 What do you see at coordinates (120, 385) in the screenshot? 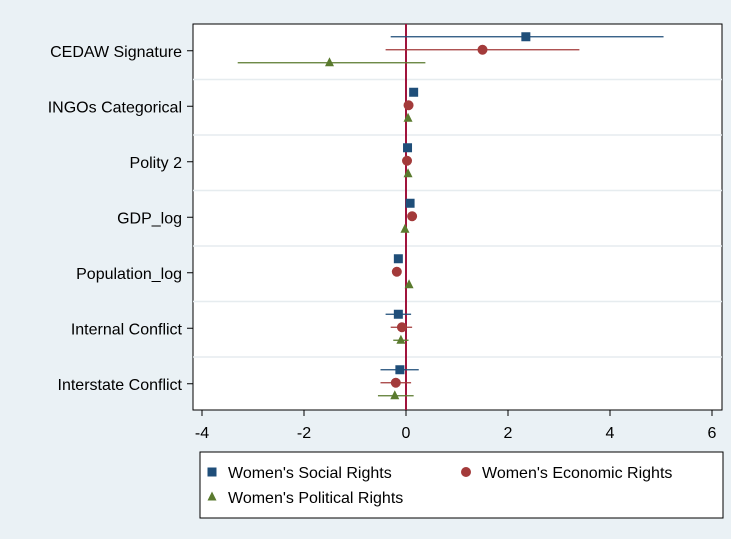
I see `y-tick-label: Interstate Conflict` at bounding box center [120, 385].